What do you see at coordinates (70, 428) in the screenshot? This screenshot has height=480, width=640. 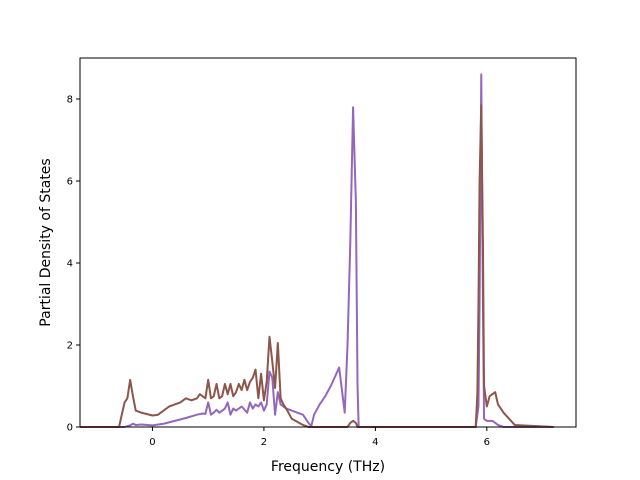 I see `y-tick-label: 0` at bounding box center [70, 428].